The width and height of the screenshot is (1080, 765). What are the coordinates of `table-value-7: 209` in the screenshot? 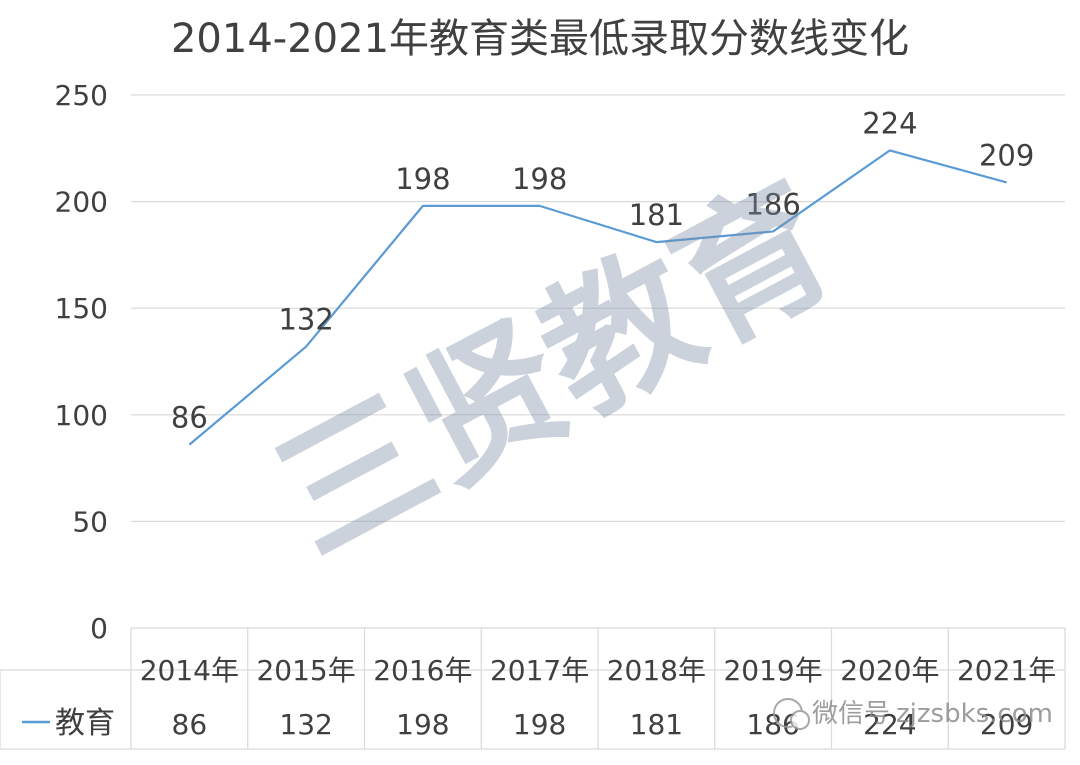 It's located at (1006, 724).